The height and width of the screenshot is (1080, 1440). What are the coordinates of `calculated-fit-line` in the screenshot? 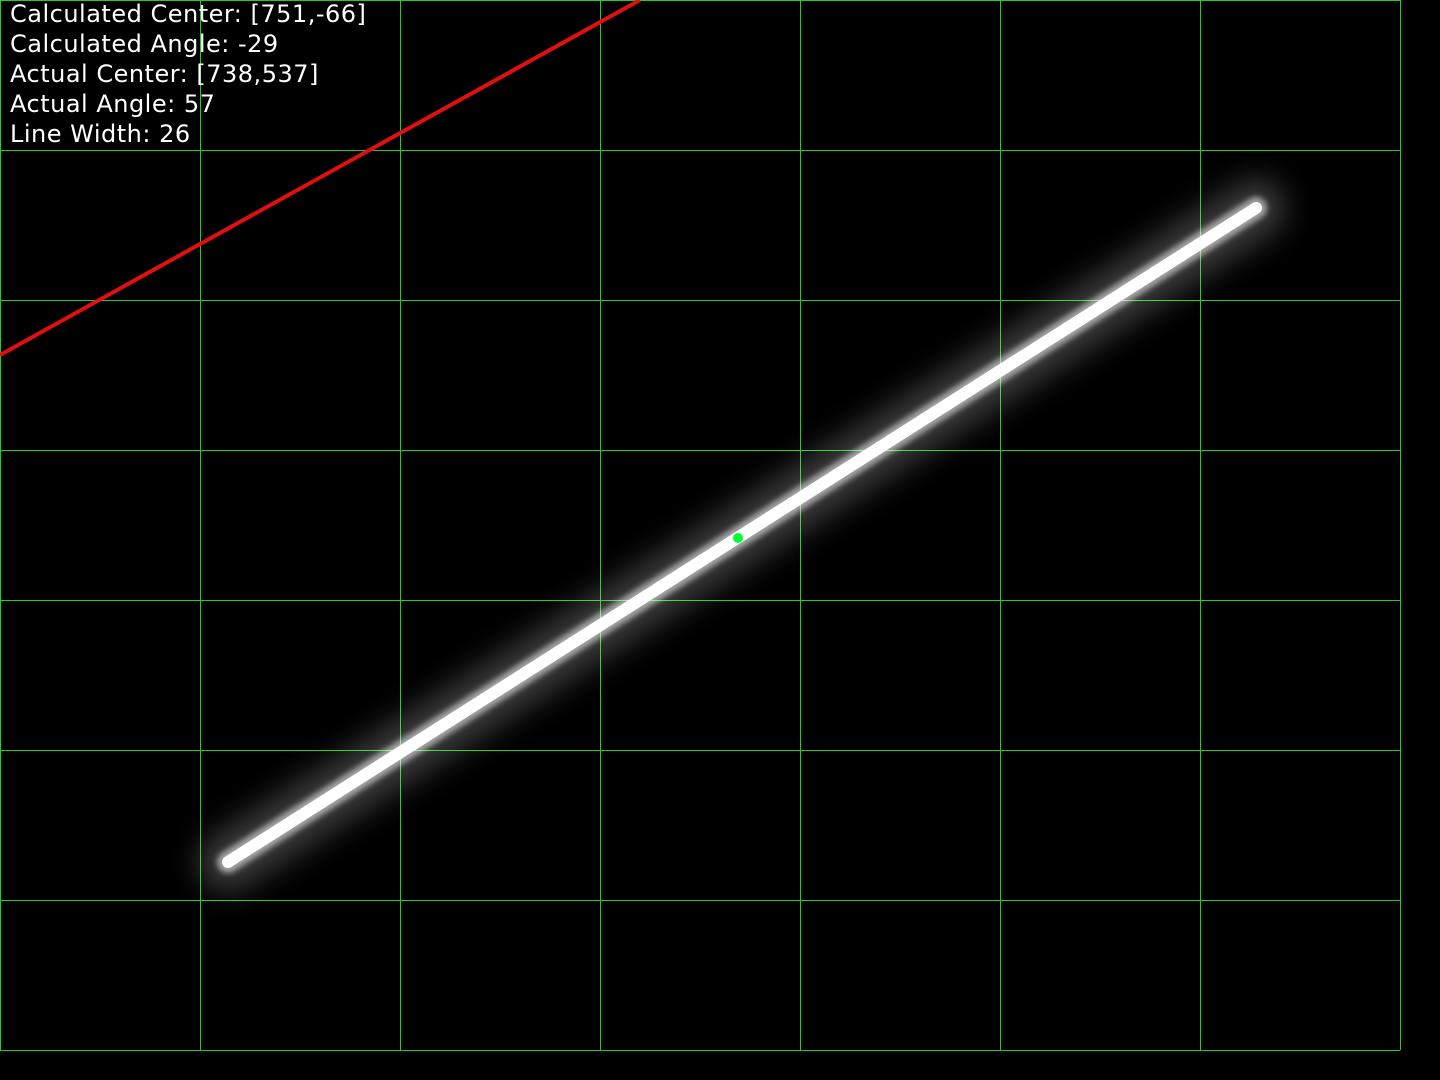 It's located at (320, 178).